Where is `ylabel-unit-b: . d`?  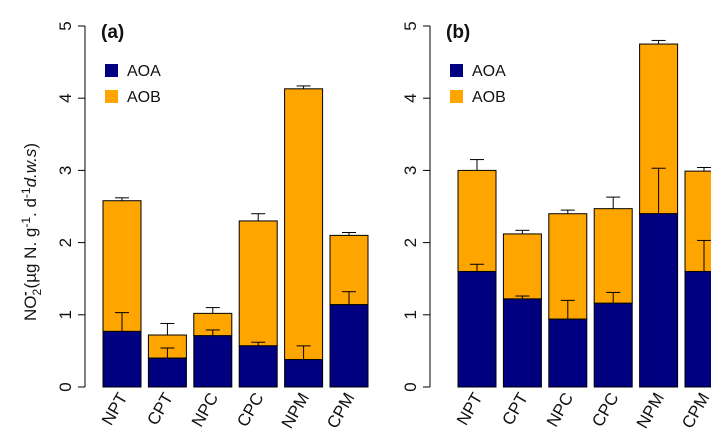
ylabel-unit-b: . d is located at coordinates (30, 207).